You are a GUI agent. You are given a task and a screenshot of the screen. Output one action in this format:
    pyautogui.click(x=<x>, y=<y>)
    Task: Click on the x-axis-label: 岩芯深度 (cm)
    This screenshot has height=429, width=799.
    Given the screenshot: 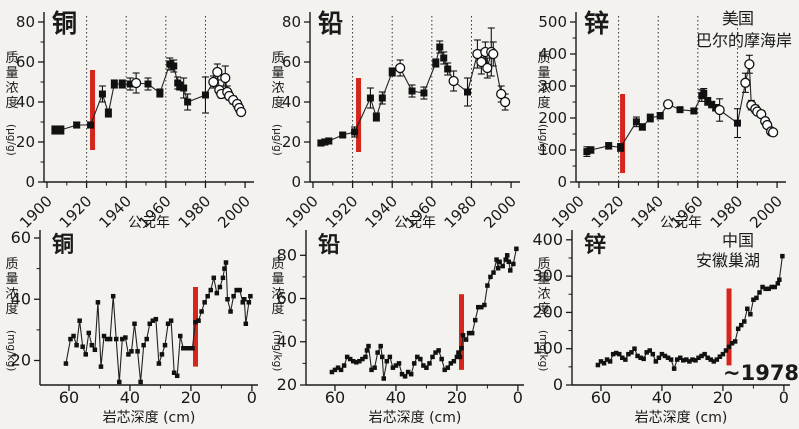 What is the action you would take?
    pyautogui.click(x=681, y=418)
    